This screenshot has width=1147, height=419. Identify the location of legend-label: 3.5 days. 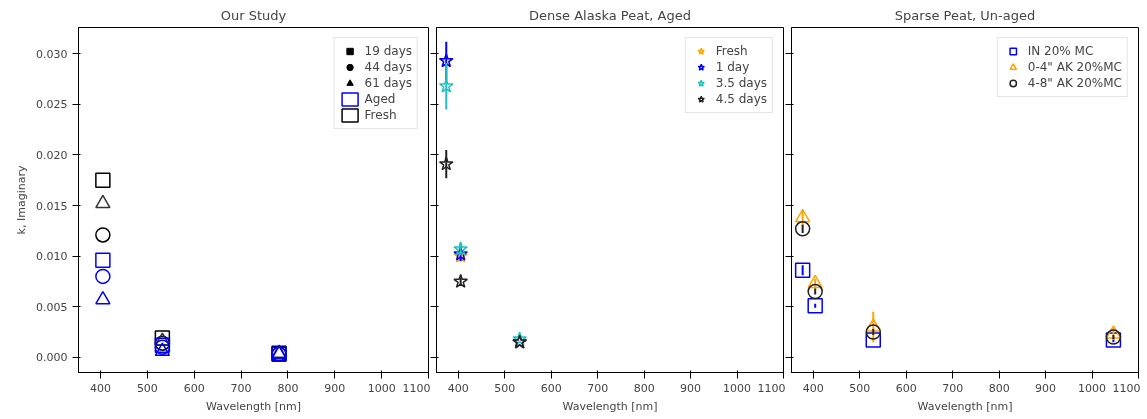
(741, 83).